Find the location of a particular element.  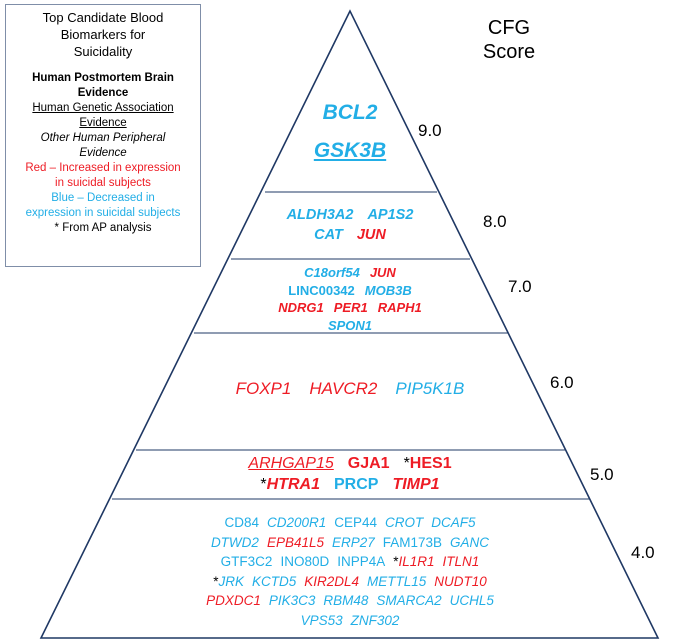

gene-name: NDRG1 is located at coordinates (301, 307).